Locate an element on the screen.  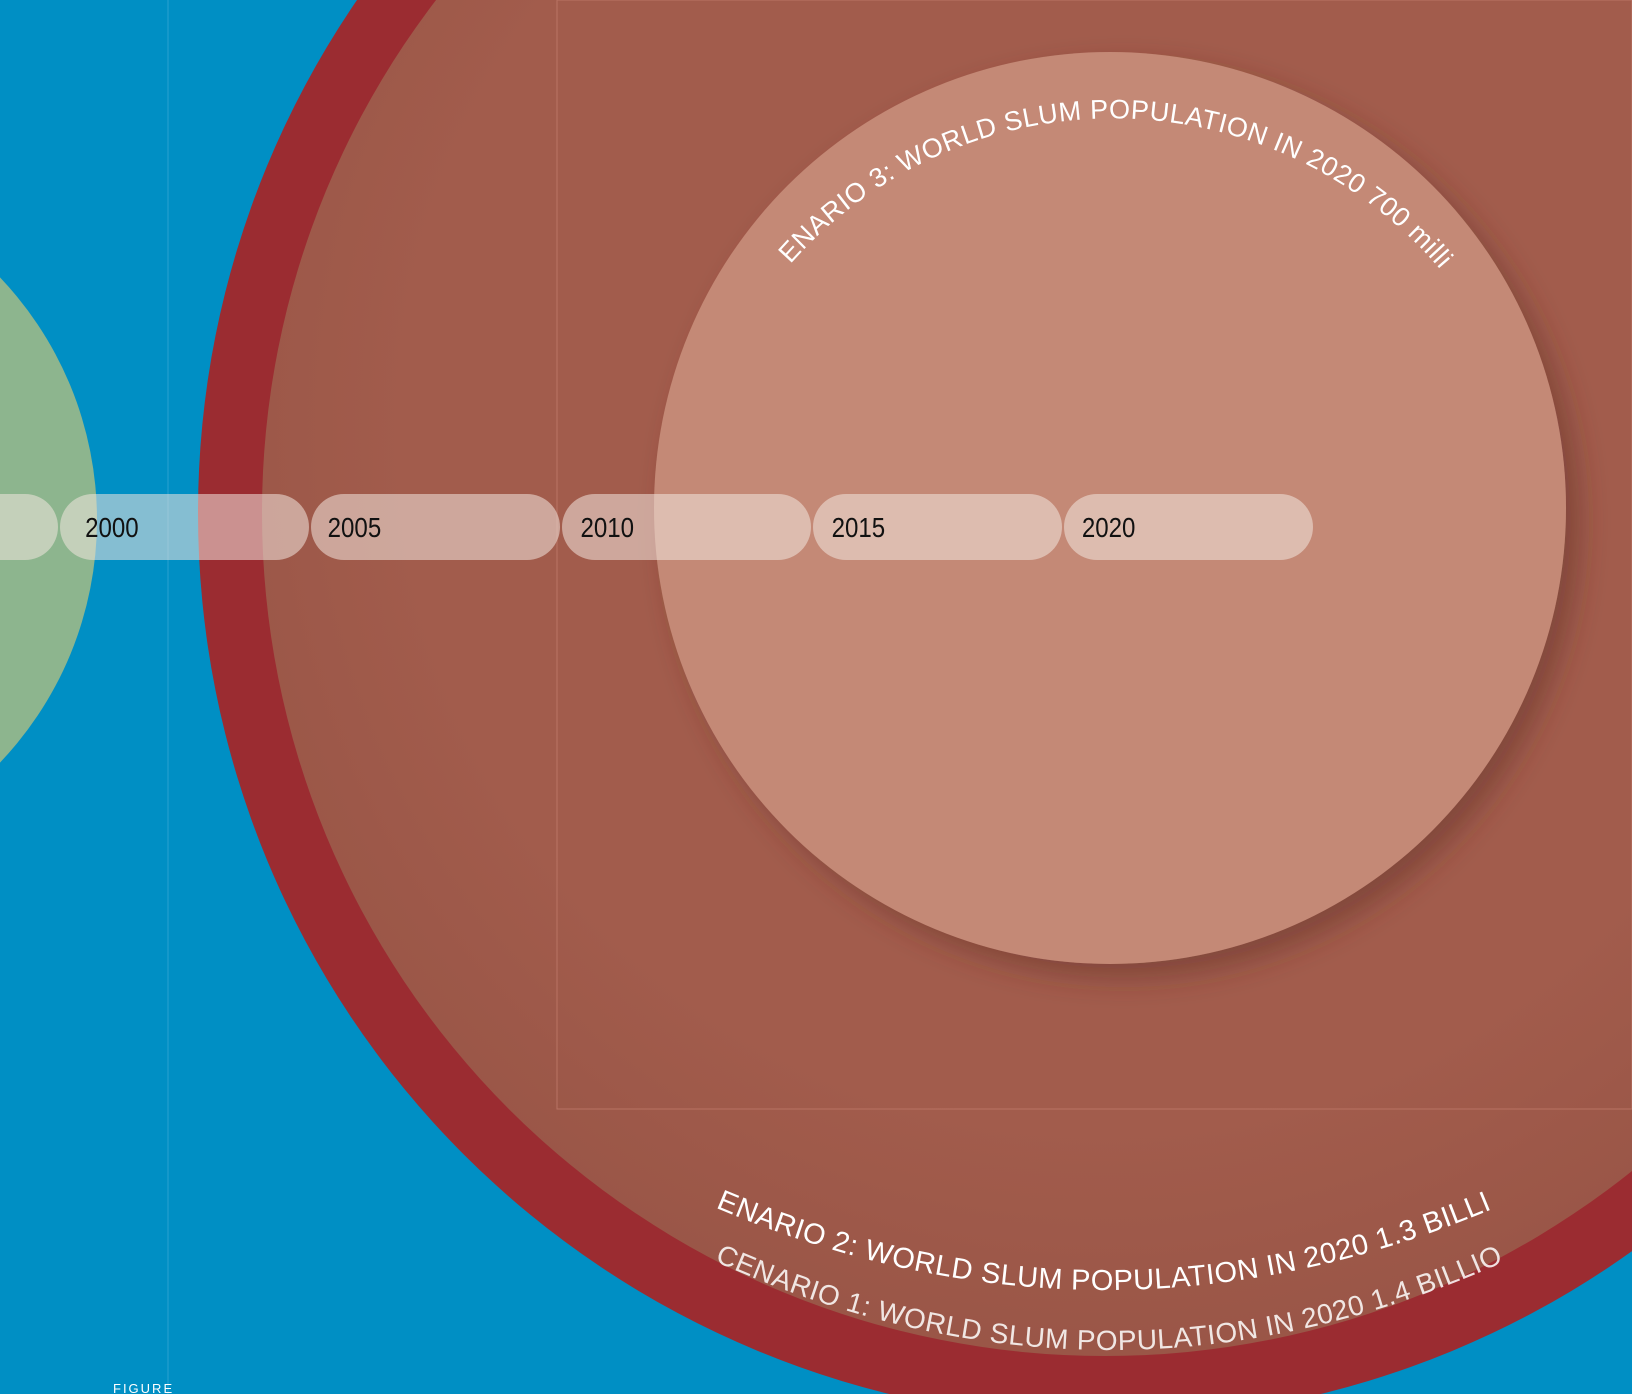
timeline-pill-2020 is located at coordinates (1188, 527).